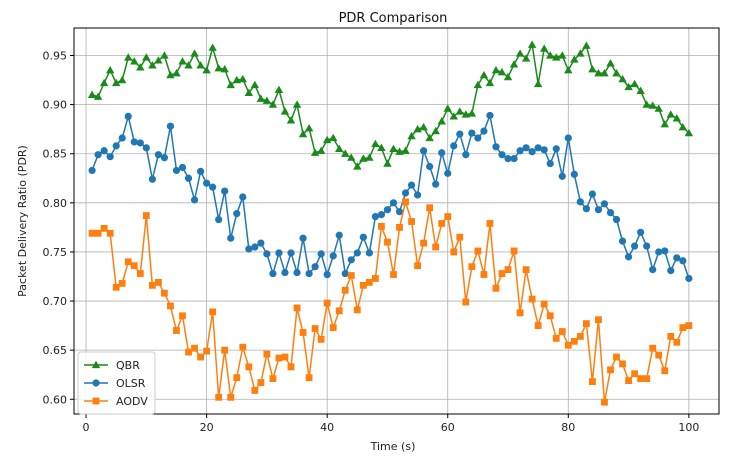 Image resolution: width=734 pixels, height=460 pixels. Describe the element at coordinates (55, 154) in the screenshot. I see `y-tick-label: 0.85` at that location.